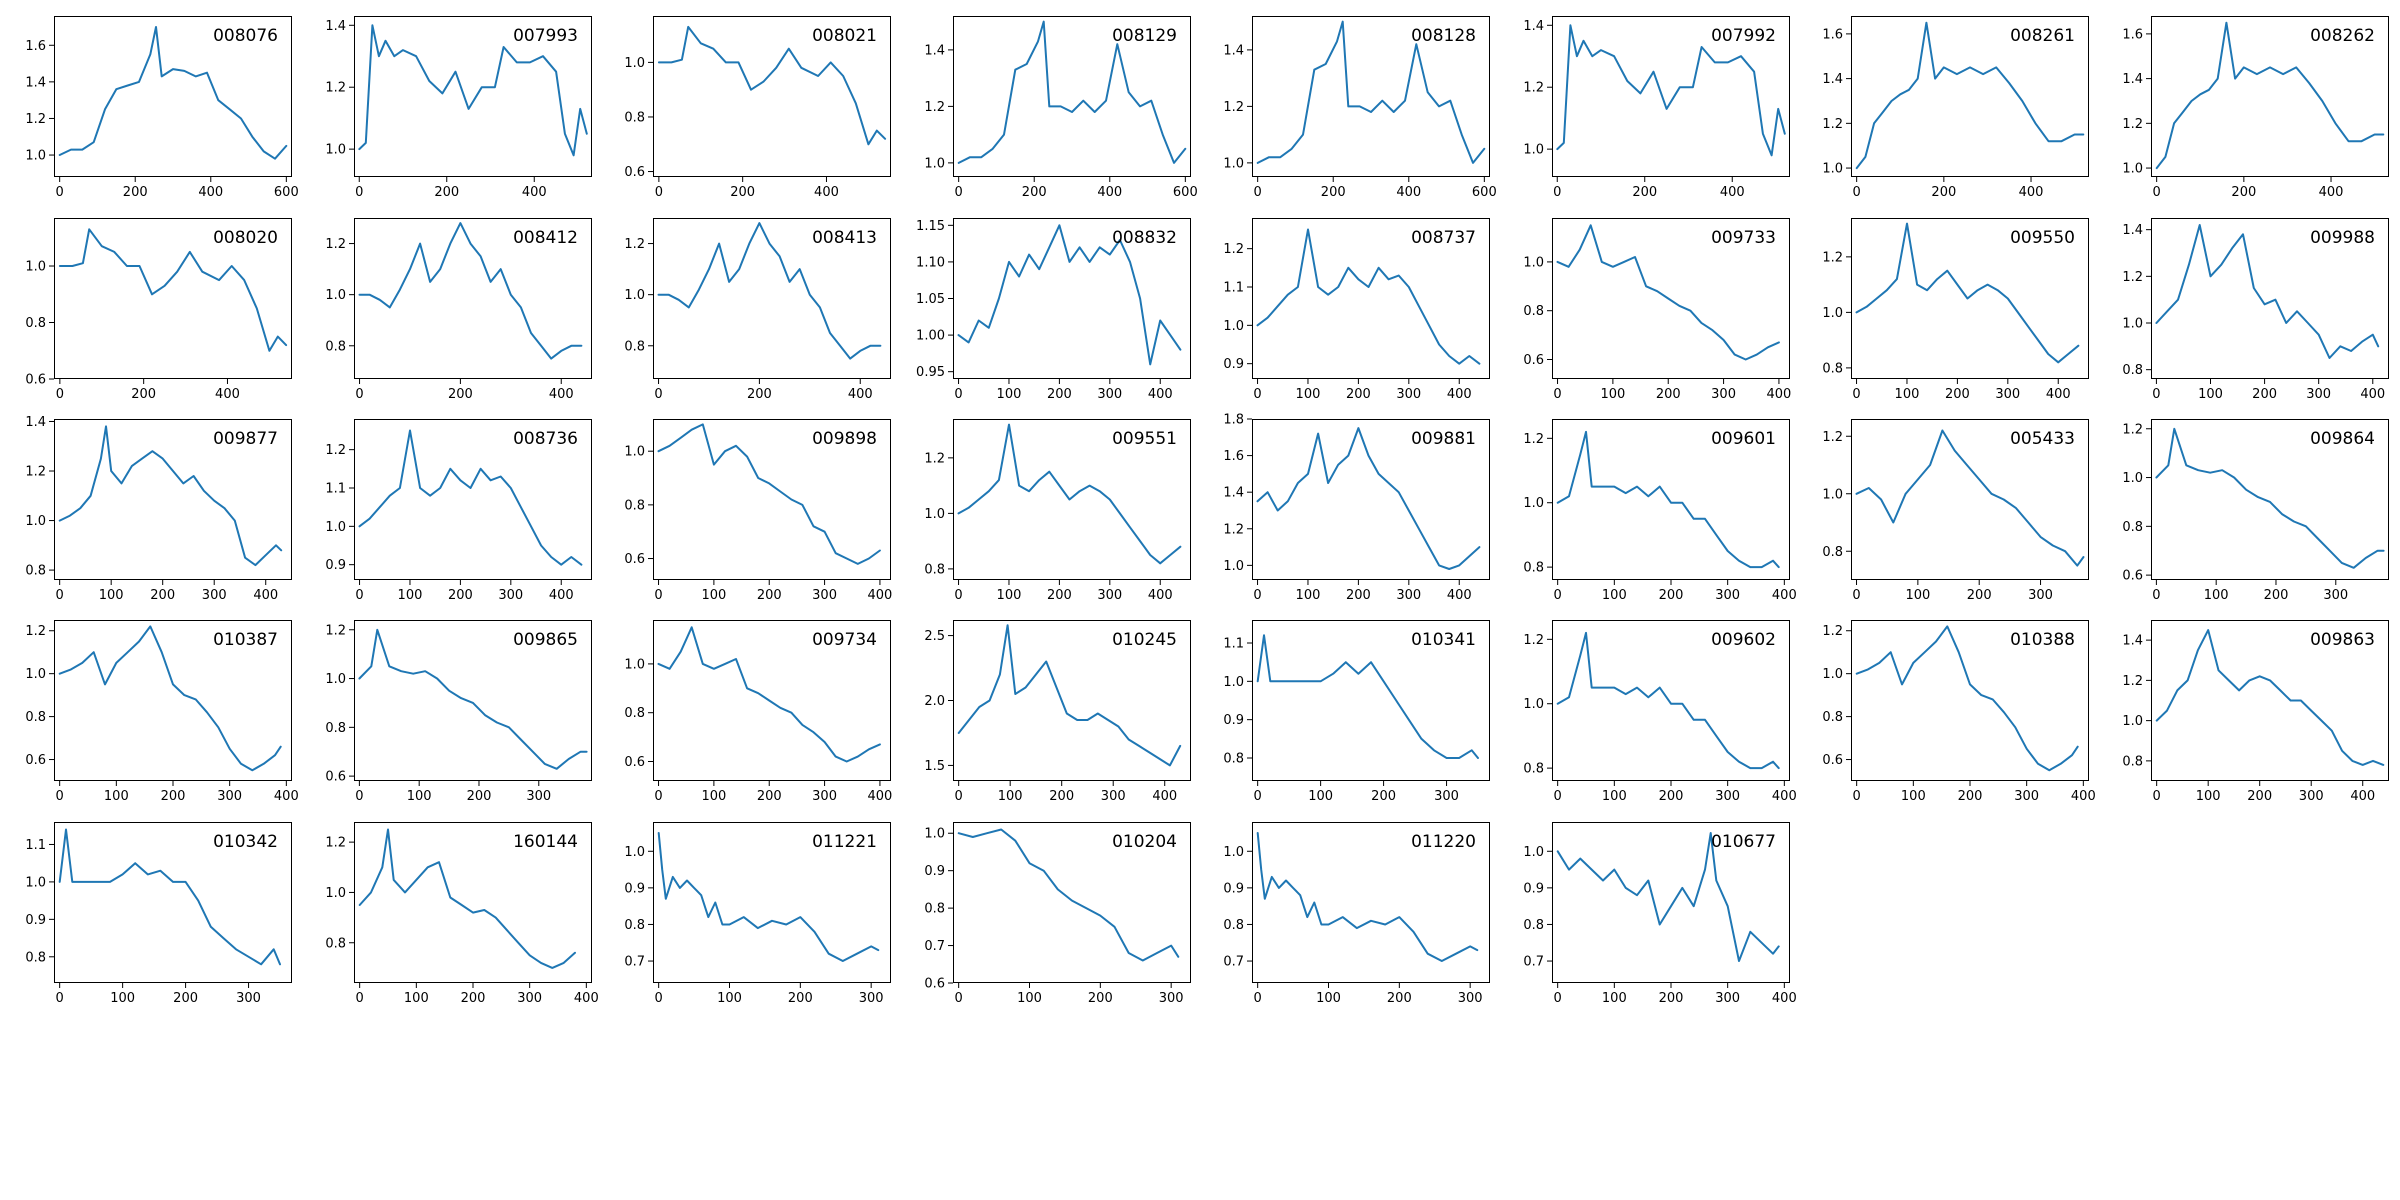  What do you see at coordinates (1060, 108) in the screenshot?
I see `subplot-svg: 0 200 400 600 1.0 1.2 1.4 008129` at bounding box center [1060, 108].